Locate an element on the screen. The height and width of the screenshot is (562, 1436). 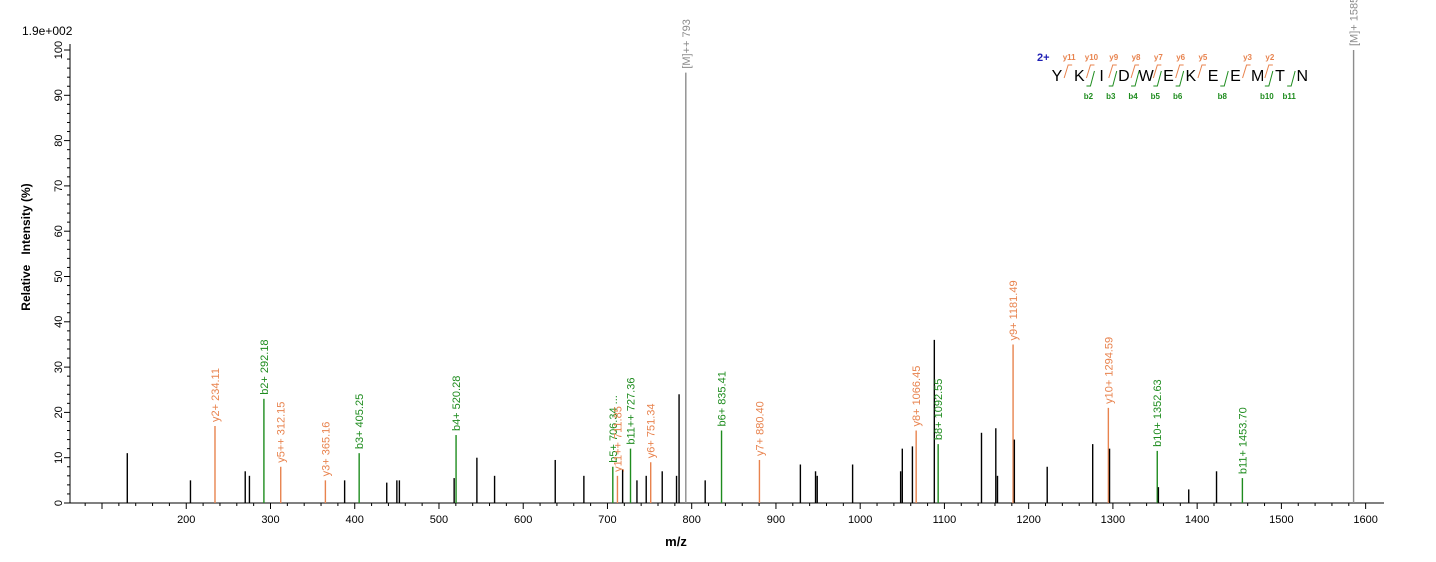
x-tick-label: 1200 is located at coordinates (1028, 520).